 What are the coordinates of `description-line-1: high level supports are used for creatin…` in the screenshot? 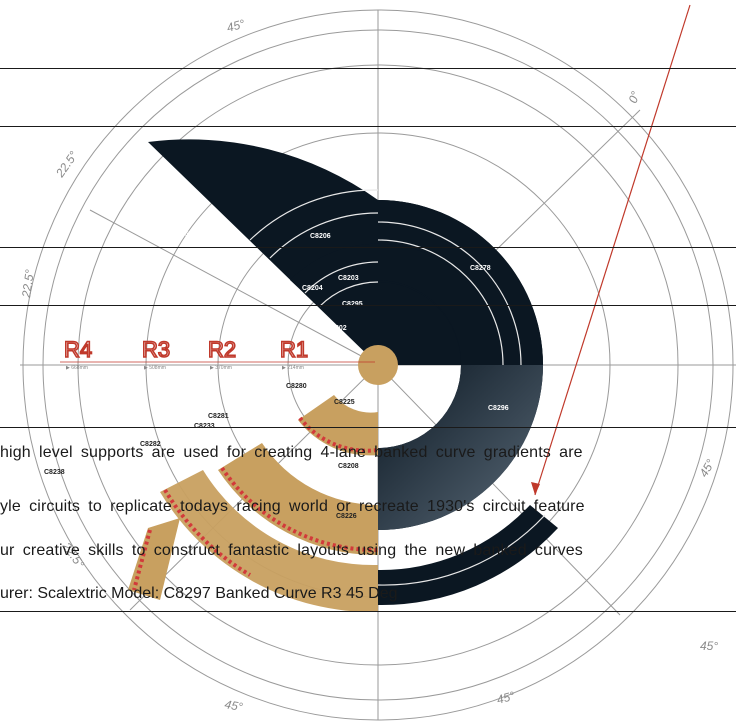 It's located at (291, 452).